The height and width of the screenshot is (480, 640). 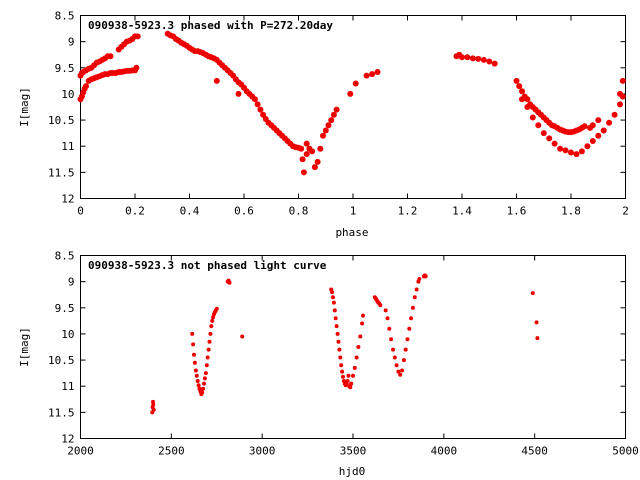 I want to click on unphased-y-tick-label: 12, so click(x=67, y=439).